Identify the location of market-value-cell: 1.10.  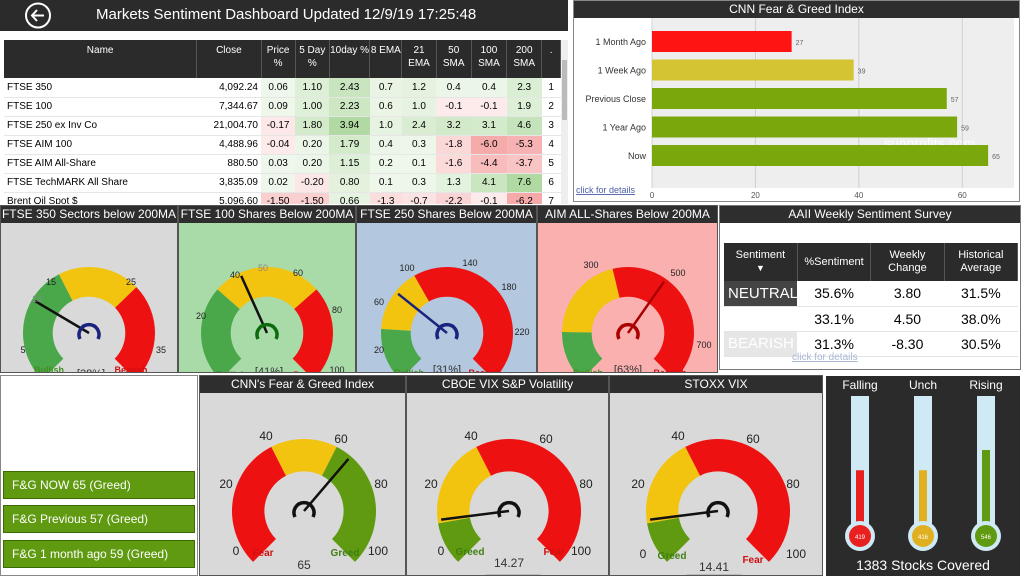
(312, 88).